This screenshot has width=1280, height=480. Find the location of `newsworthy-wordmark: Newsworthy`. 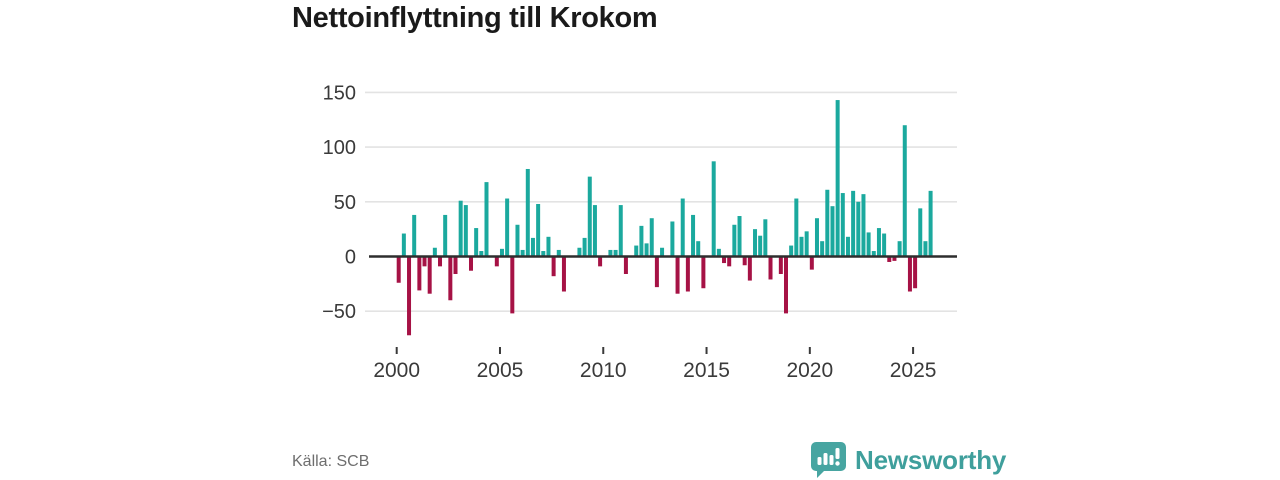

newsworthy-wordmark: Newsworthy is located at coordinates (931, 459).